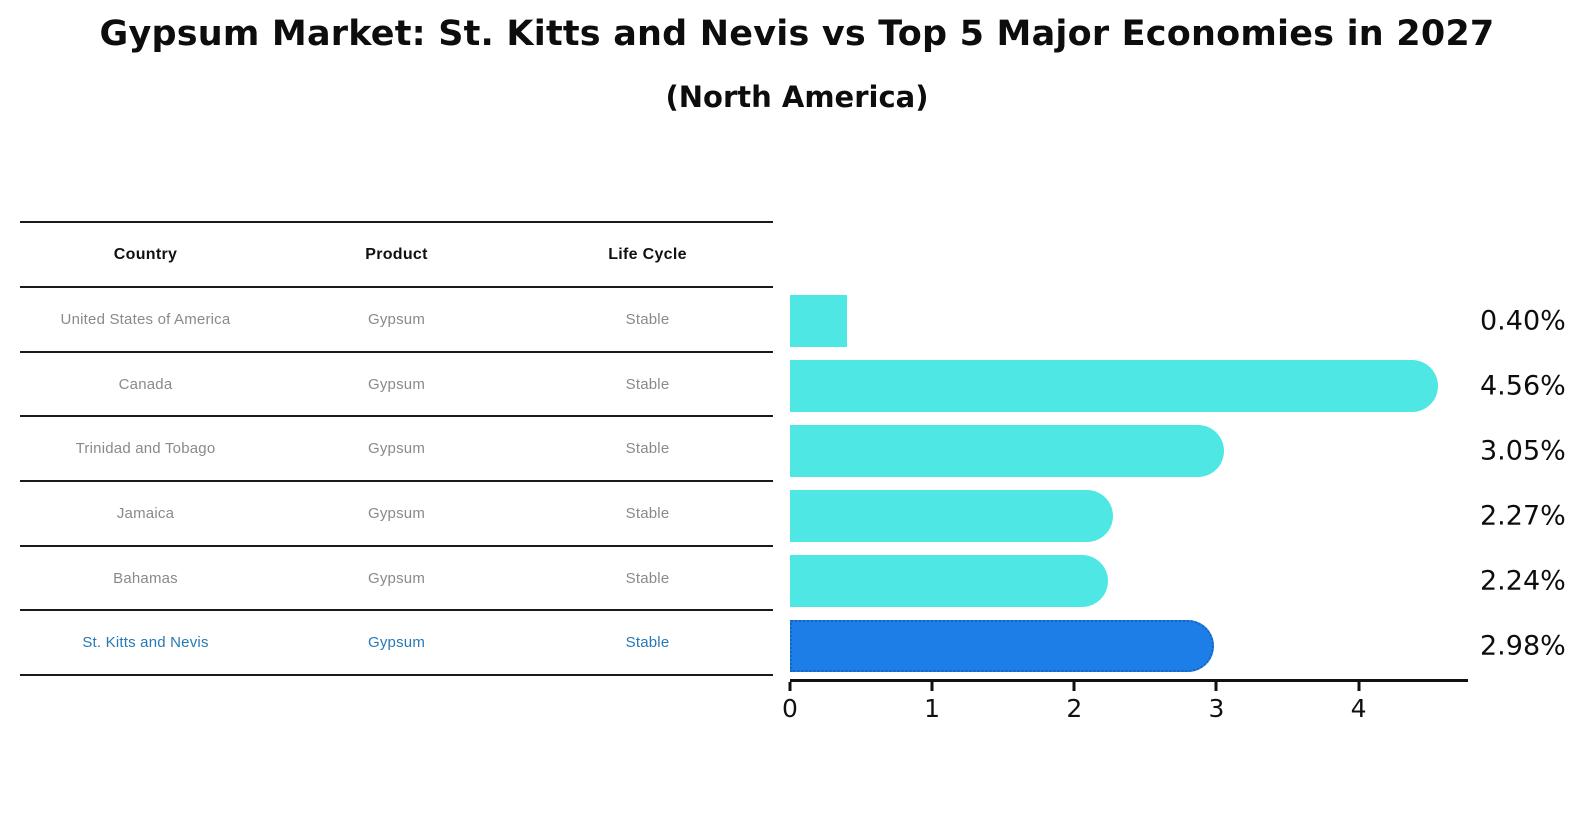 This screenshot has height=823, width=1594. I want to click on table-cell-country: St. Kitts and Nevis, so click(145, 643).